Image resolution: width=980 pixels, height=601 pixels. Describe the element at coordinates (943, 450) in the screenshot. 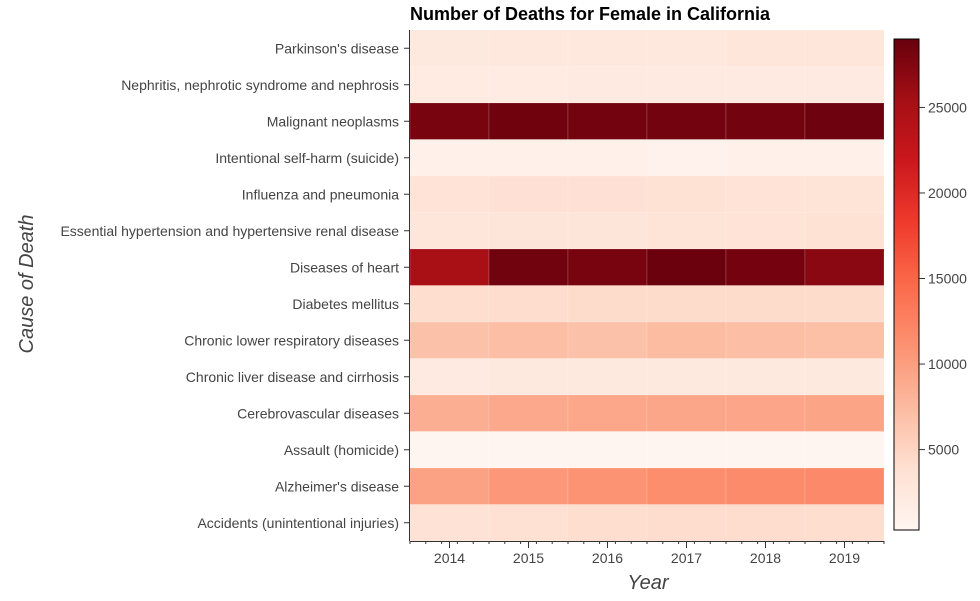

I see `colorbar-tick-label: 5000` at that location.